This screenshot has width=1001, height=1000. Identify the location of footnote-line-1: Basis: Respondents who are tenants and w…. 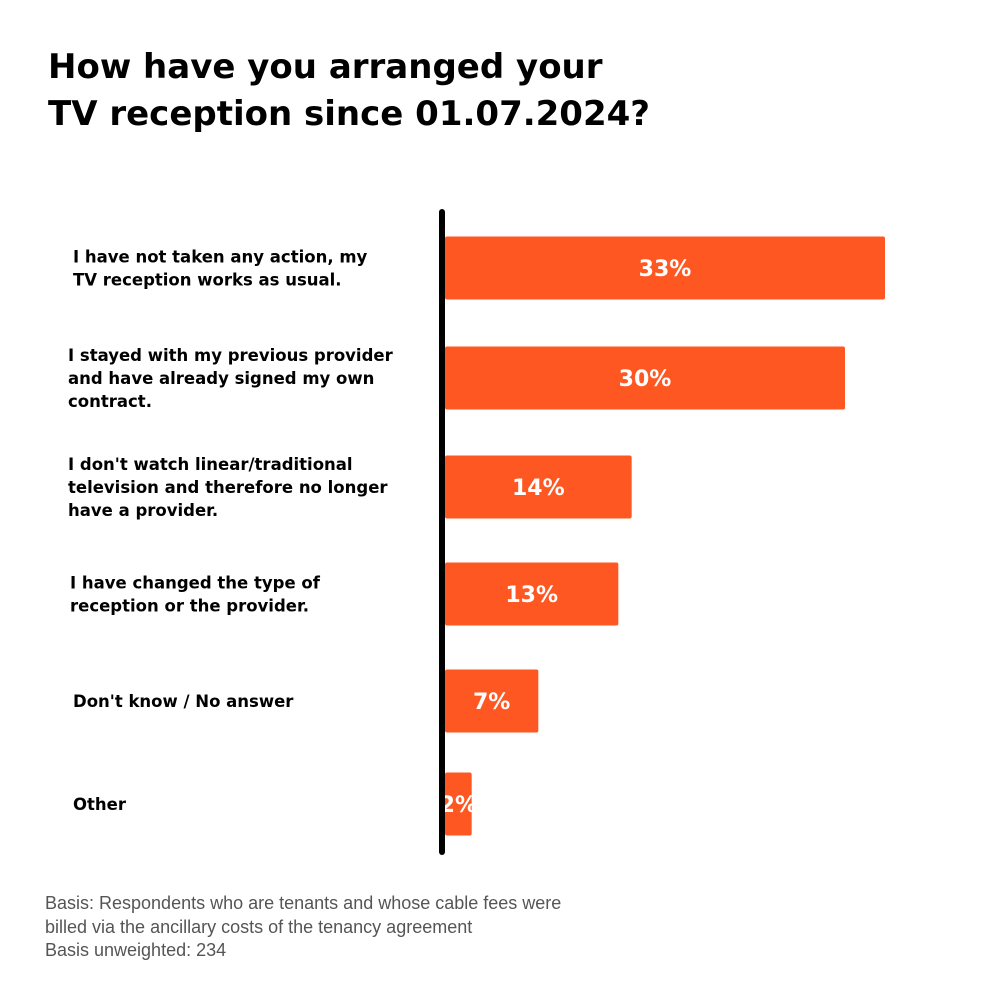
(303, 903).